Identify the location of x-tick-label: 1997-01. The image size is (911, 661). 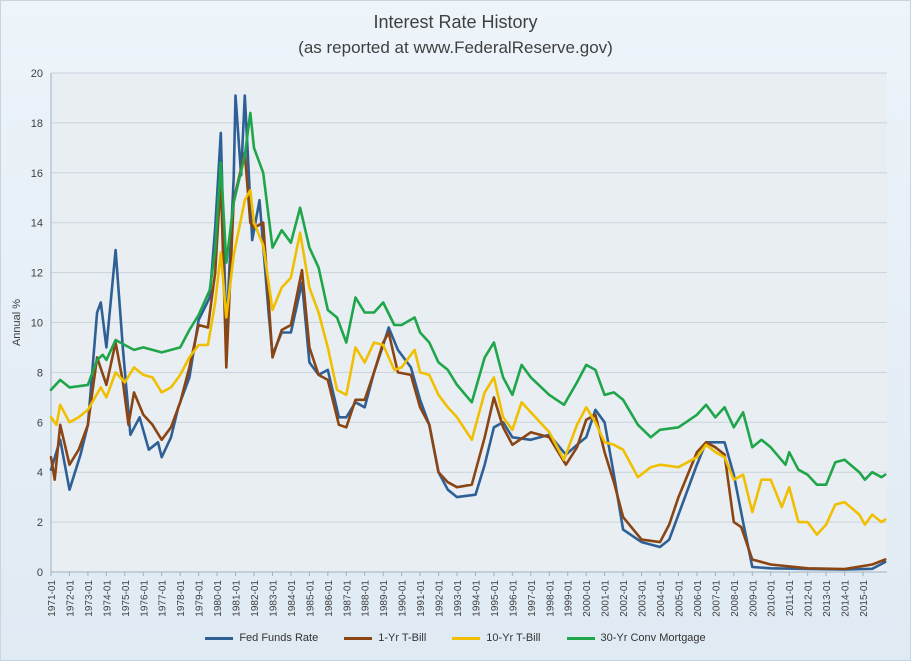
(532, 598).